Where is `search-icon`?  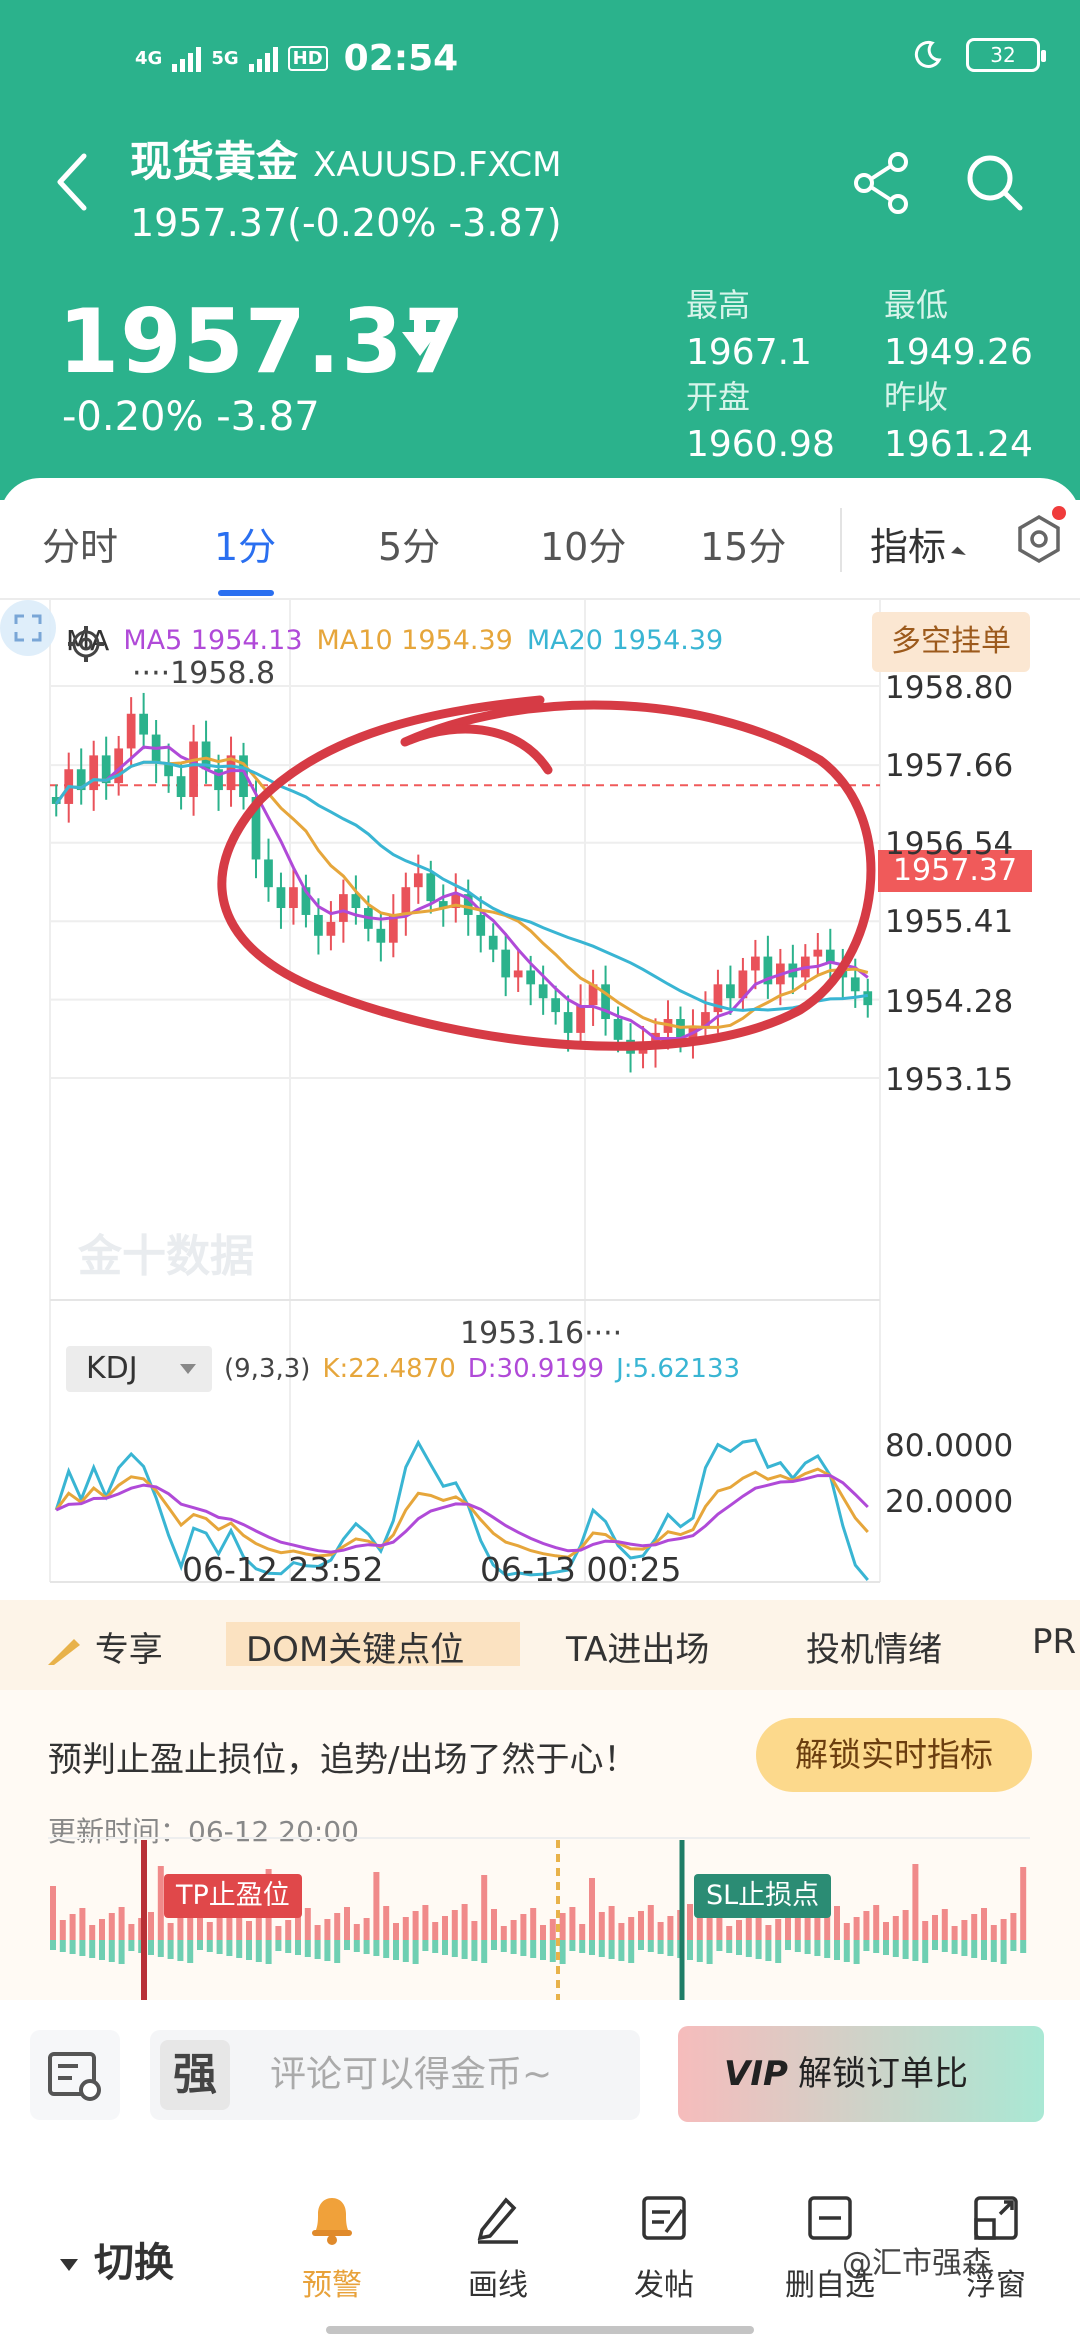
search-icon is located at coordinates (995, 183).